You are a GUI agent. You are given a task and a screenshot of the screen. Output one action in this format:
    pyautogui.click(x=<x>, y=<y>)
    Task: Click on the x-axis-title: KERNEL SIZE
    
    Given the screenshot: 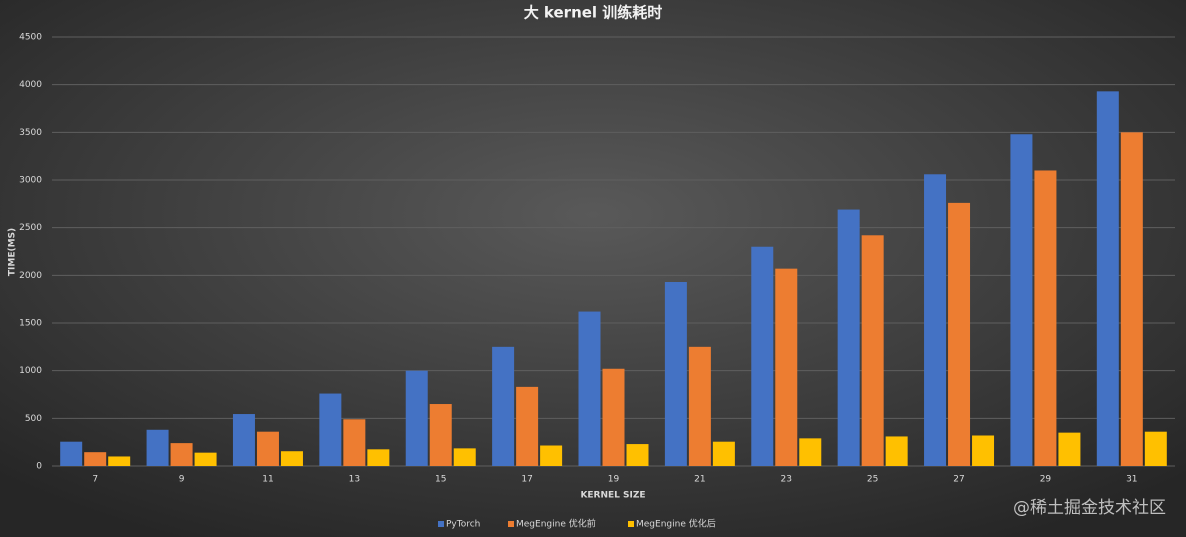 What is the action you would take?
    pyautogui.click(x=612, y=496)
    